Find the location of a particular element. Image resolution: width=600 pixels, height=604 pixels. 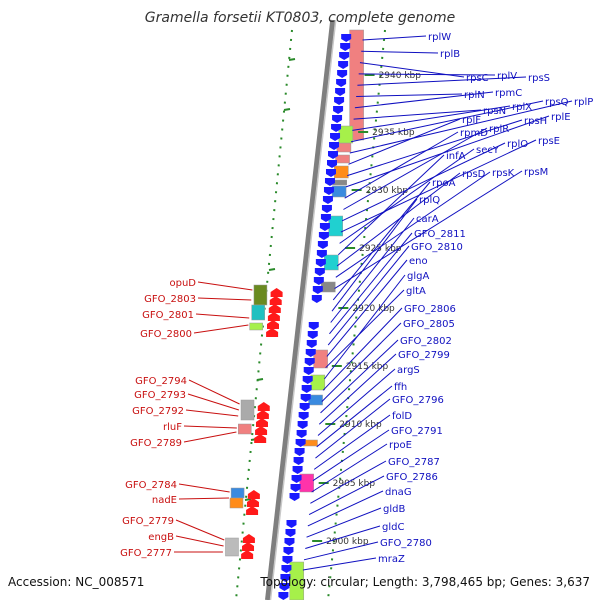

forward-gene-label: rplF is located at coordinates (471, 120).